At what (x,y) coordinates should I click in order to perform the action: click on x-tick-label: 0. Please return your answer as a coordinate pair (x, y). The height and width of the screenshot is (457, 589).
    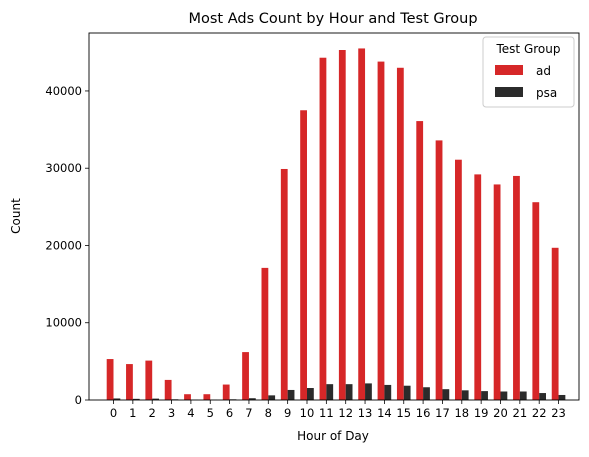
    Looking at the image, I should click on (113, 413).